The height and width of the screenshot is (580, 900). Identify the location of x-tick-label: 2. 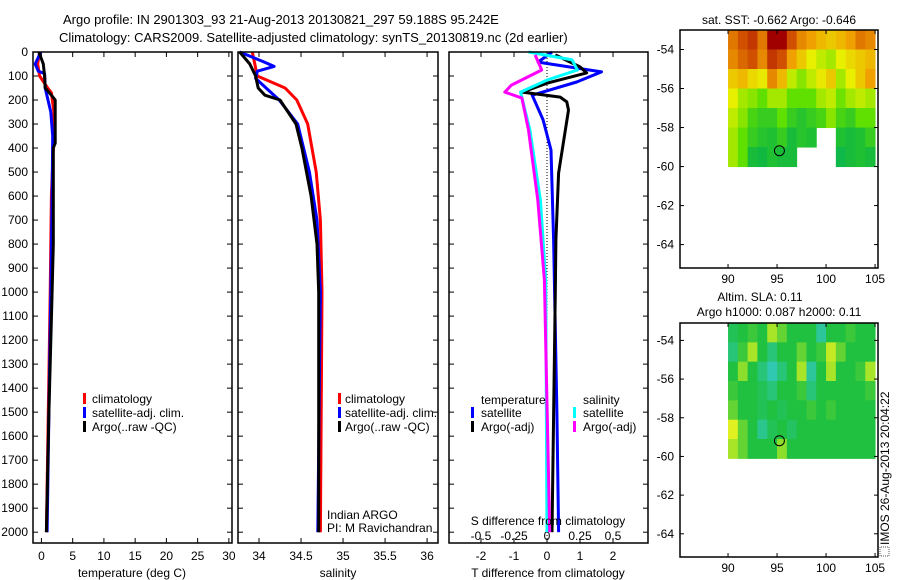
(613, 556).